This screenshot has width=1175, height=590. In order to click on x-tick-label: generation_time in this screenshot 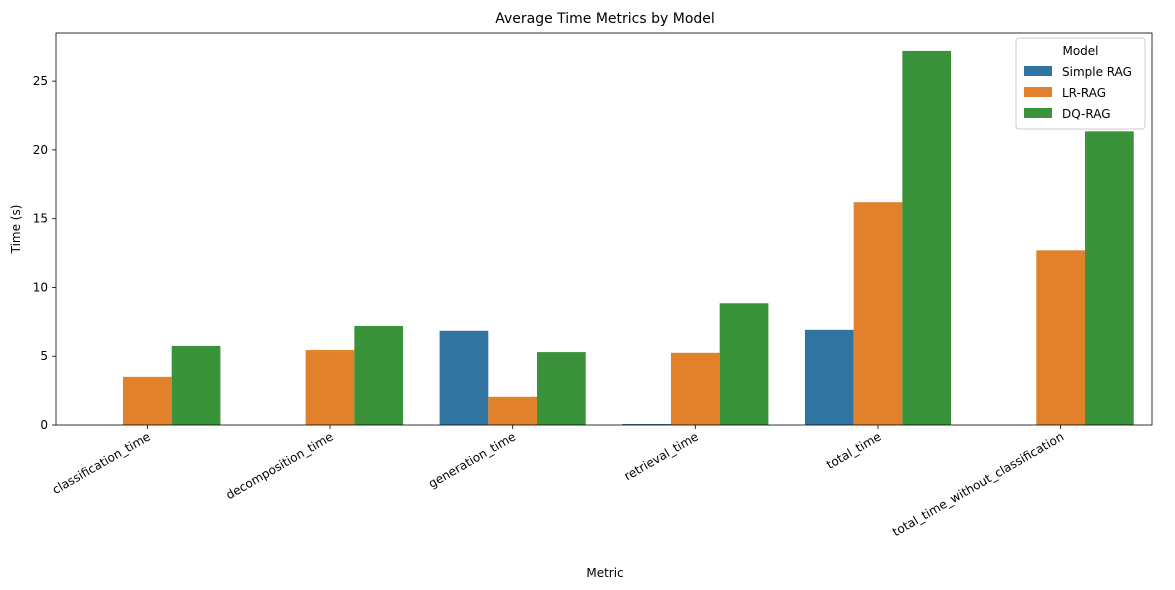, I will do `click(472, 459)`.